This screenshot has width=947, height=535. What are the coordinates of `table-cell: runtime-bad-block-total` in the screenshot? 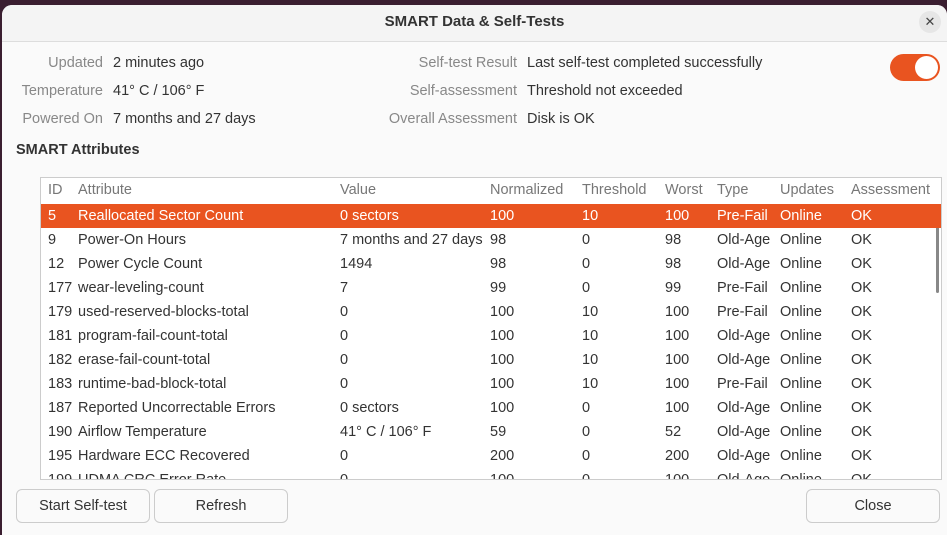 It's located at (152, 384).